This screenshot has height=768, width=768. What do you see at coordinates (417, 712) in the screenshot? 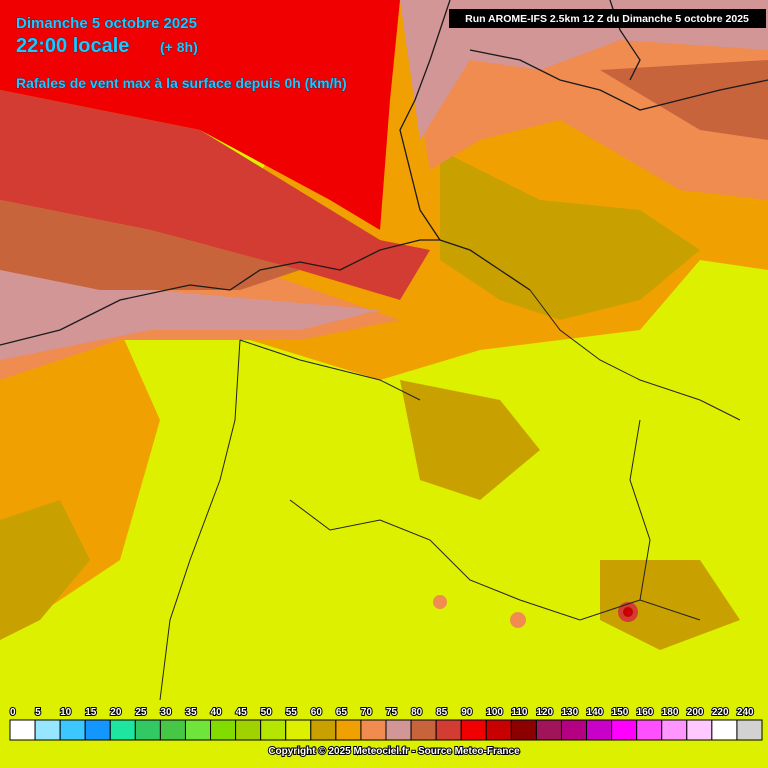
I see `legend-label: 80` at bounding box center [417, 712].